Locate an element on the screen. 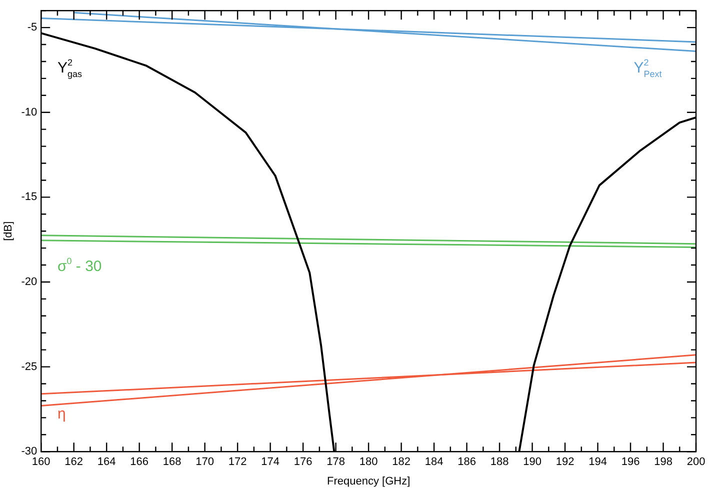 This screenshot has height=492, width=710. x-tick-label: 192 is located at coordinates (565, 462).